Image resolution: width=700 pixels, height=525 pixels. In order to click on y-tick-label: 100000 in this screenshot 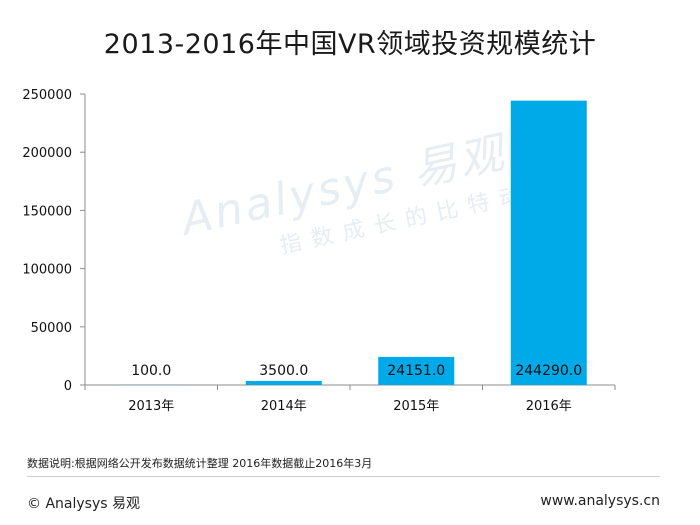, I will do `click(47, 270)`.